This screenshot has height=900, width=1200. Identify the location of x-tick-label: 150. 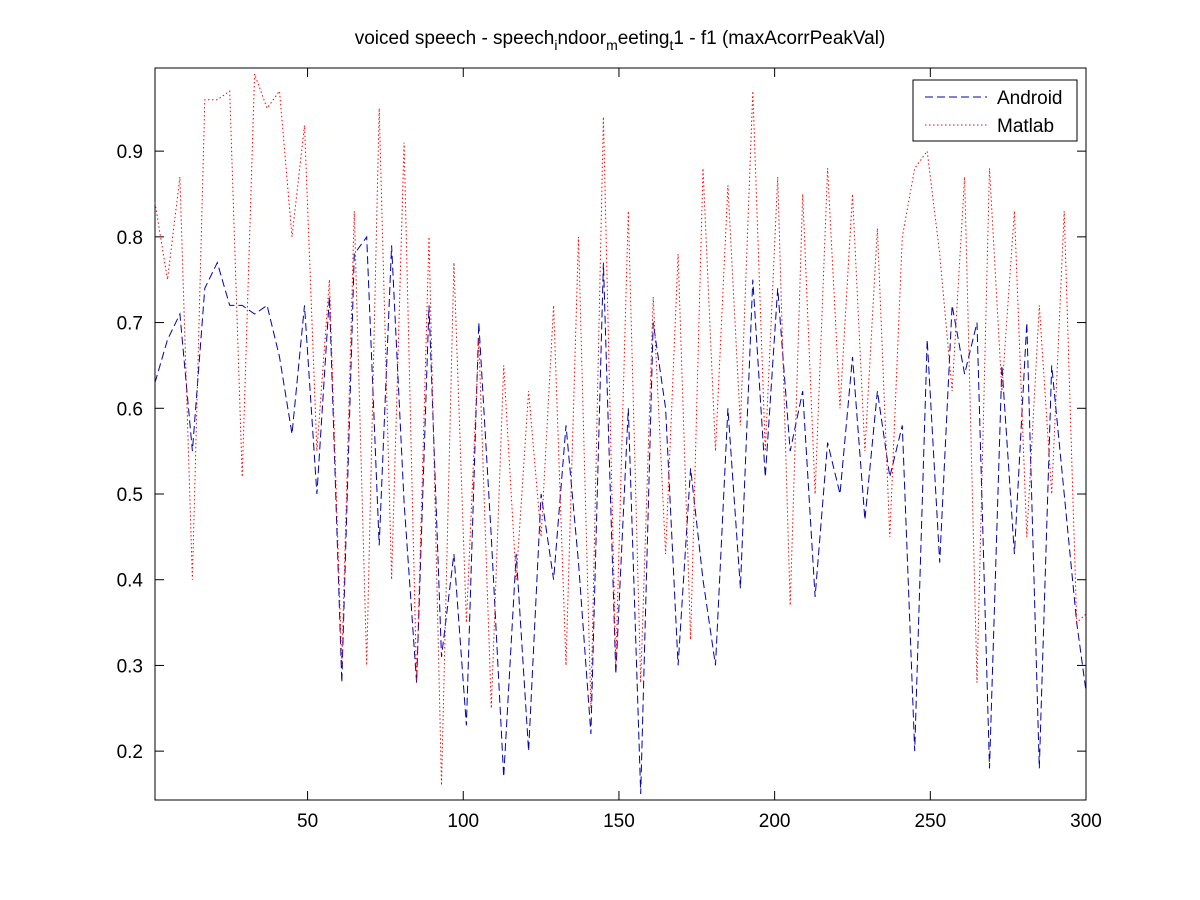
(619, 821).